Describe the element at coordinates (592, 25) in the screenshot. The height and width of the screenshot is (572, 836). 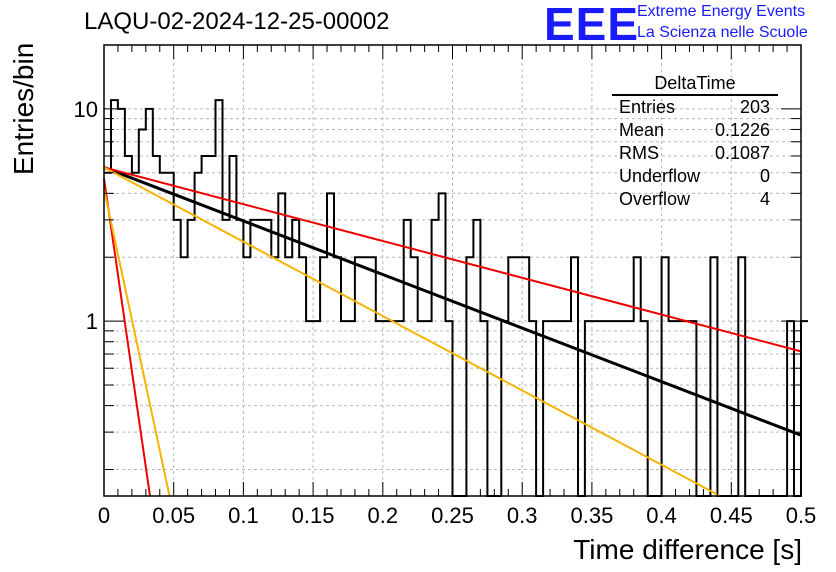
I see `eee-logo: EEE` at that location.